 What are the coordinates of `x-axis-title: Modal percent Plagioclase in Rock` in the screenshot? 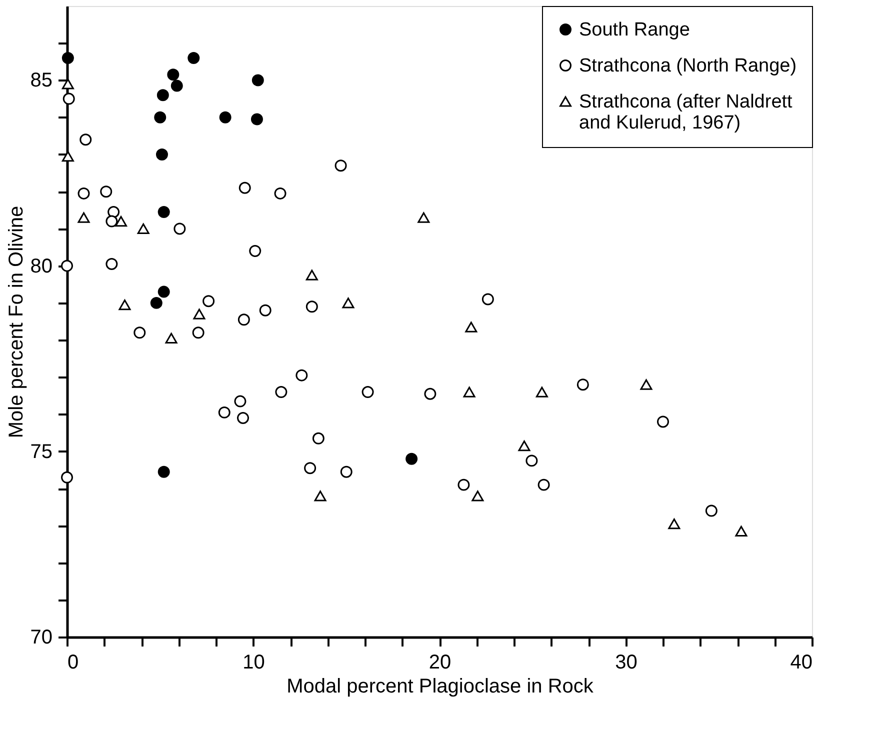 It's located at (440, 687).